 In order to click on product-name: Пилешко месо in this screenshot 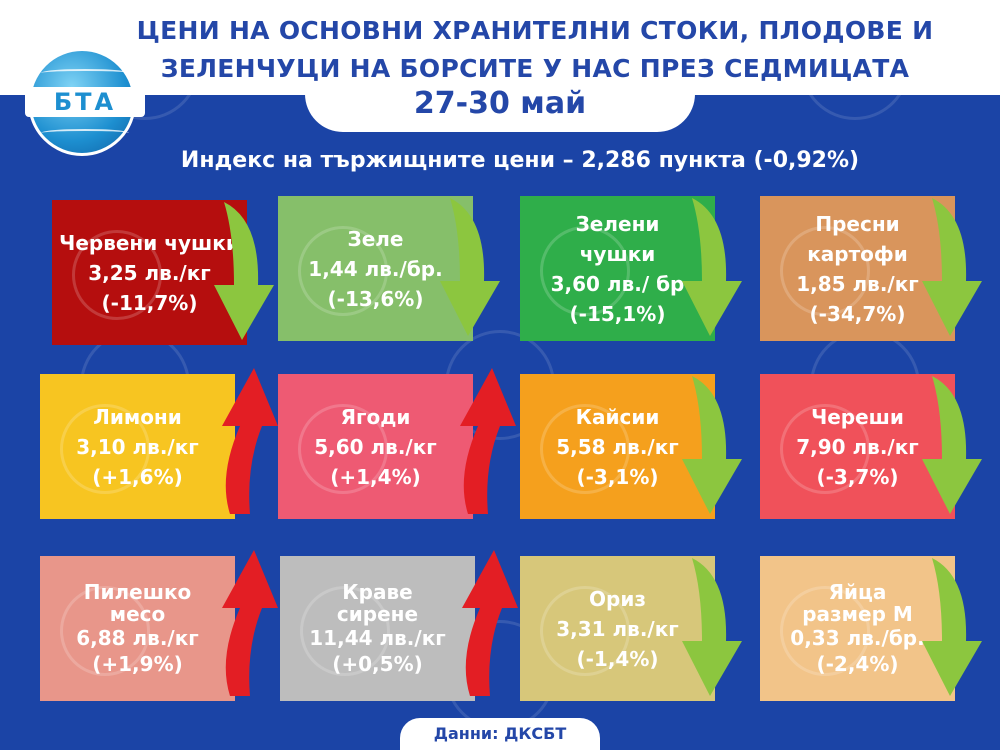, I will do `click(137, 602)`.